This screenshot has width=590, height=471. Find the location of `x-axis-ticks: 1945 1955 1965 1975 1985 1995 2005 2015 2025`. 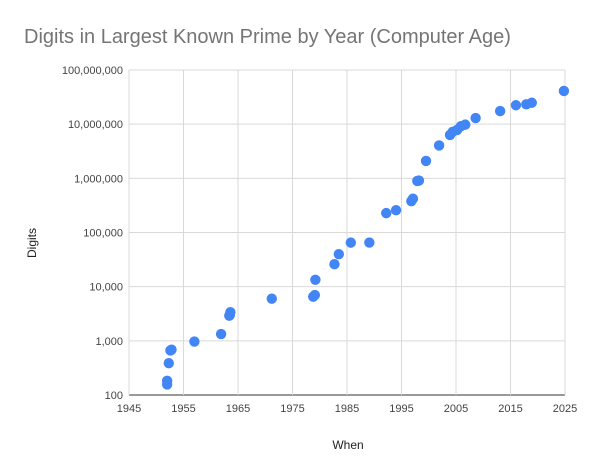

x-axis-ticks: 1945 1955 1965 1975 1985 1995 2005 2015 2025 is located at coordinates (347, 409).